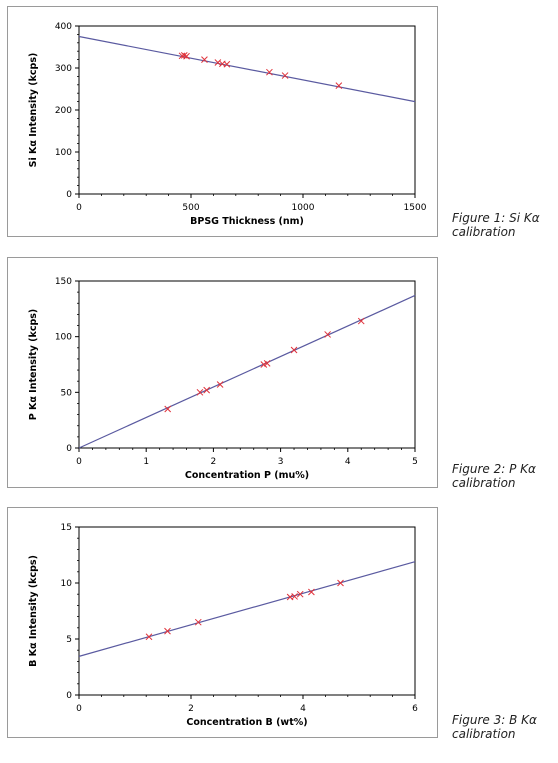  What do you see at coordinates (63, 69) in the screenshot?
I see `y-tick-label: 300` at bounding box center [63, 69].